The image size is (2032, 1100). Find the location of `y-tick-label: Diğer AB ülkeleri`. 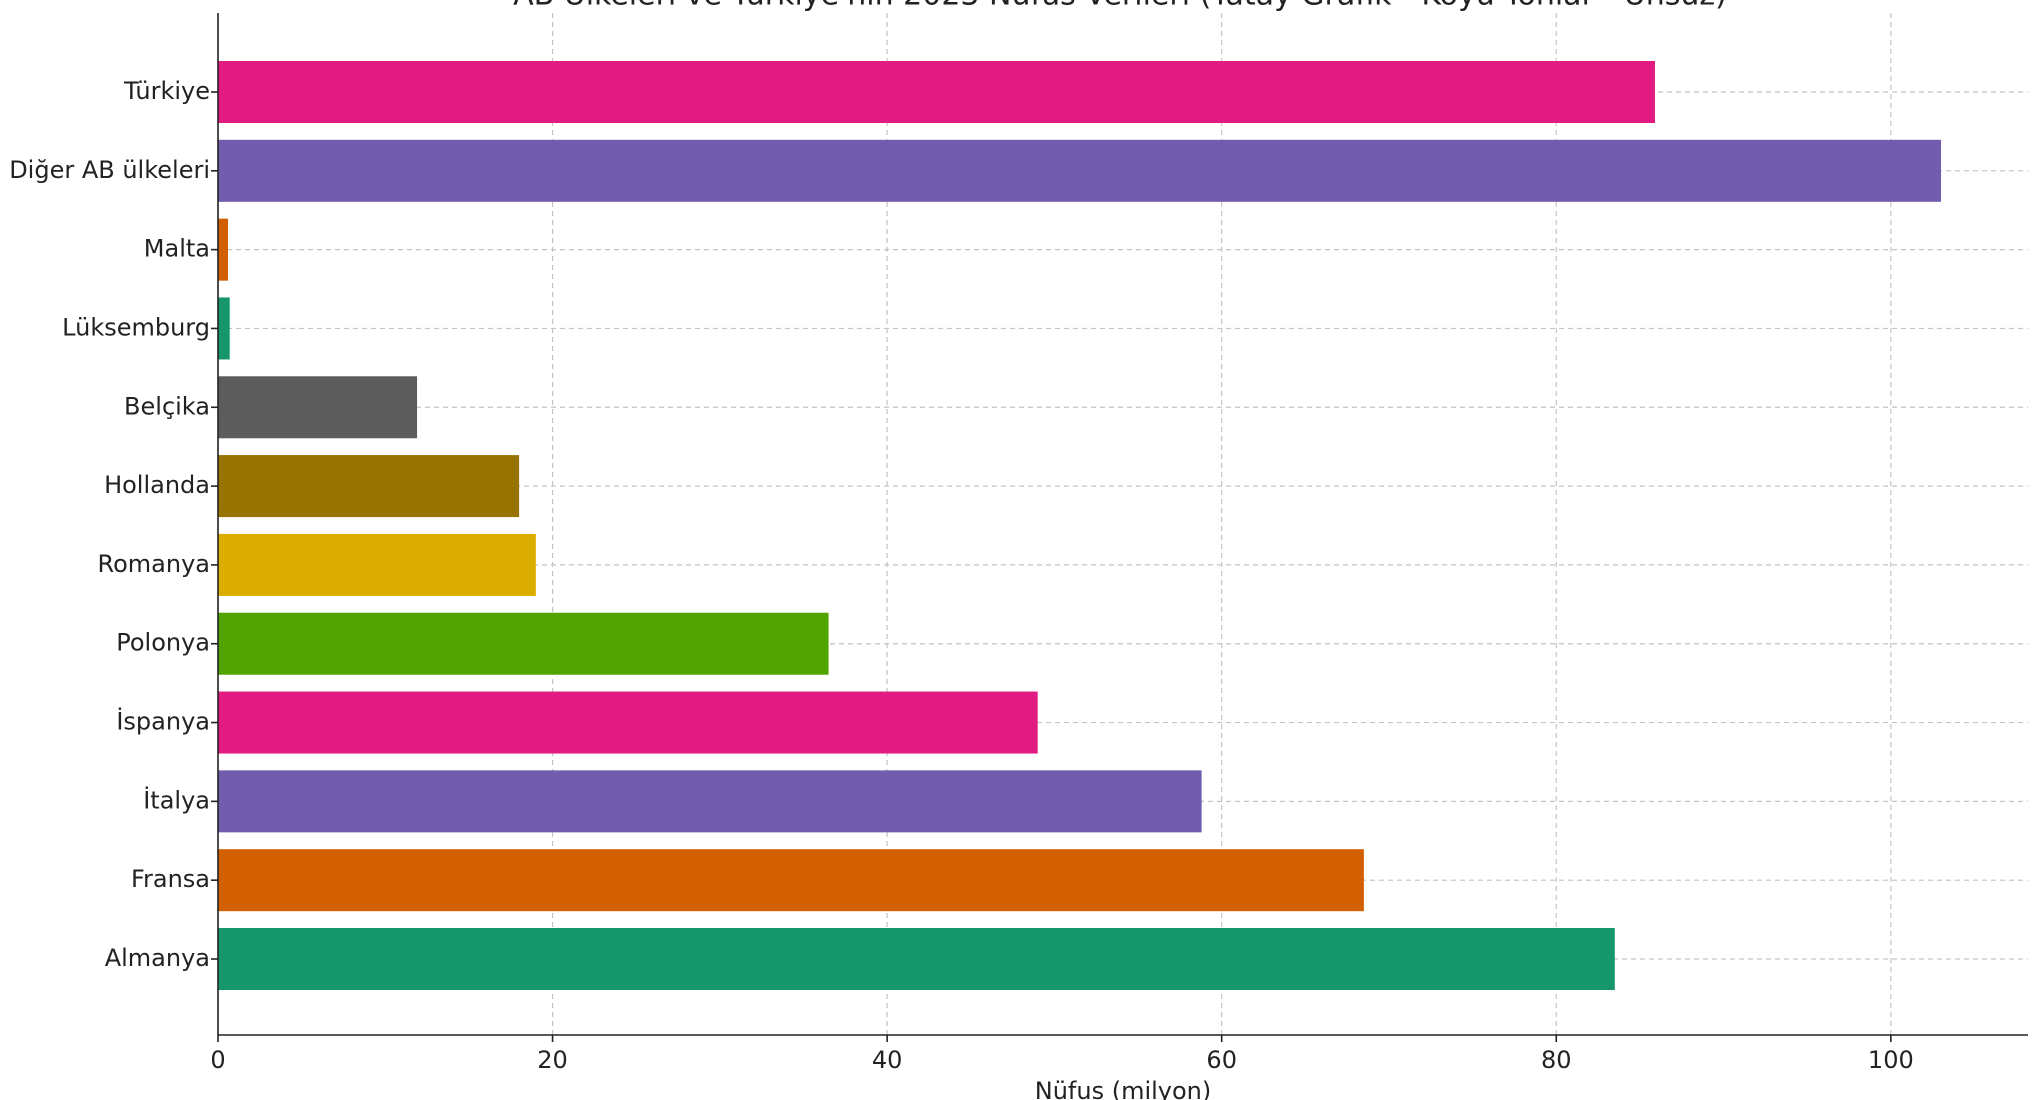

y-tick-label: Diğer AB ülkeleri is located at coordinates (109, 170).